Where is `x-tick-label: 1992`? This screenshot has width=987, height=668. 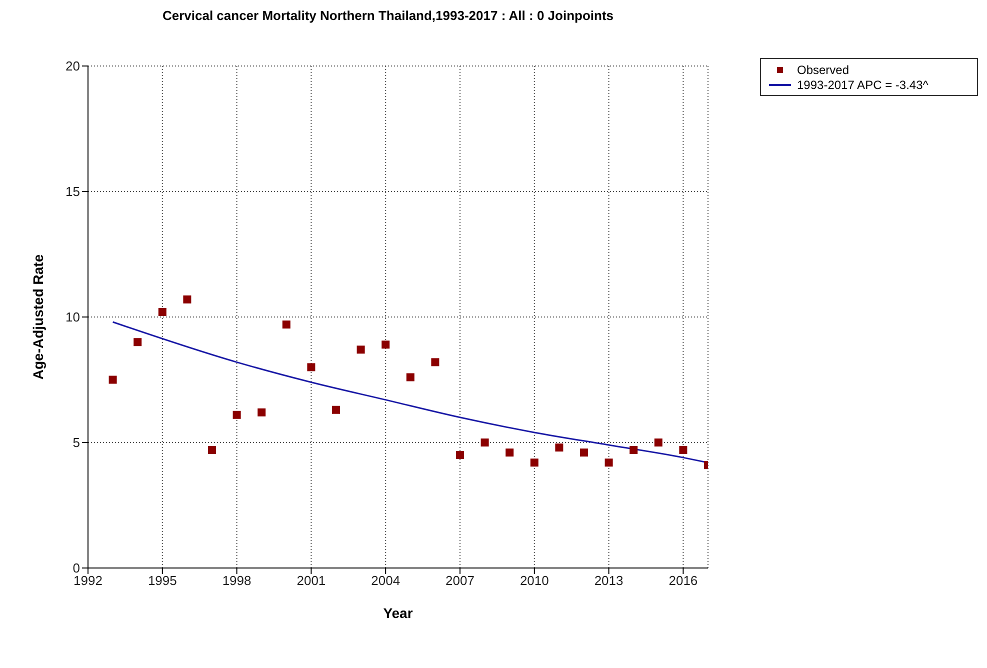
x-tick-label: 1992 is located at coordinates (88, 580).